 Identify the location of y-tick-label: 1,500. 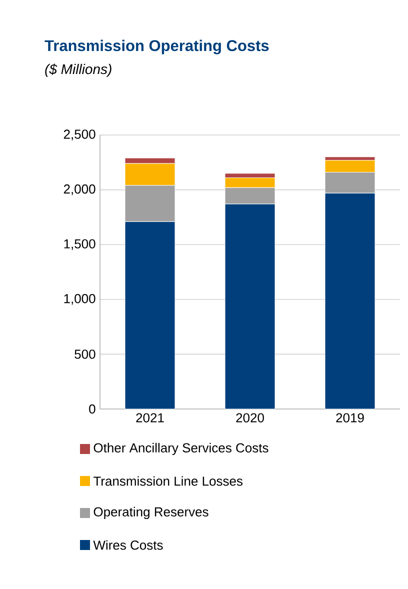
(80, 244).